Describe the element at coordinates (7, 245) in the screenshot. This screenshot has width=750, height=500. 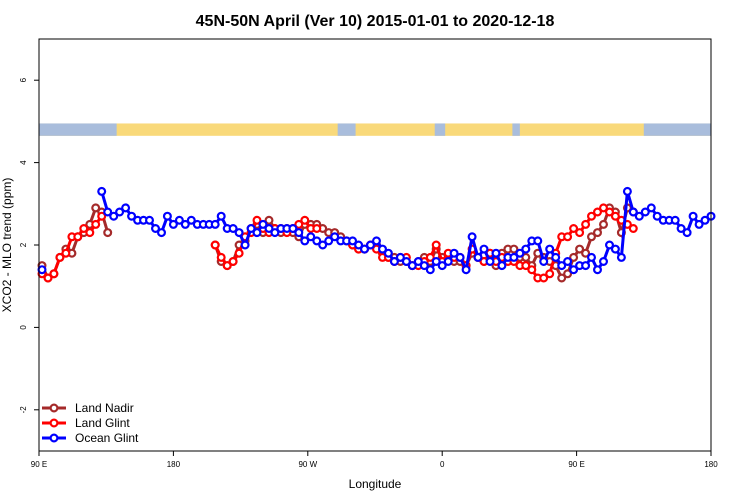
I see `y-axis-label: XCO2 - MLO trend (ppm)` at that location.